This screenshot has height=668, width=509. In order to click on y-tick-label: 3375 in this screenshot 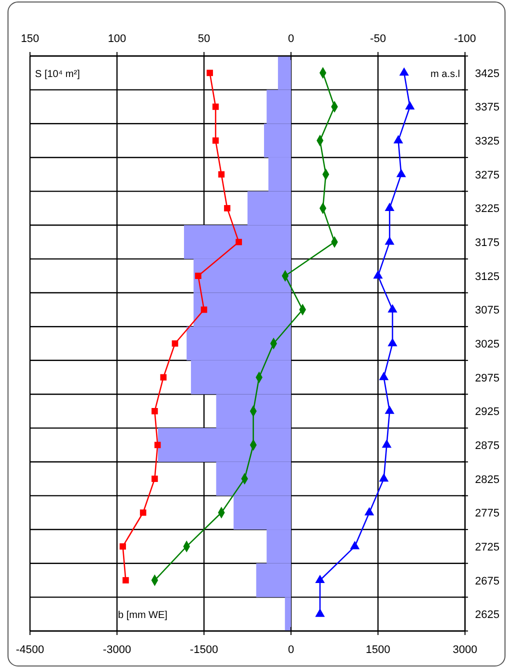, I will do `click(487, 108)`.